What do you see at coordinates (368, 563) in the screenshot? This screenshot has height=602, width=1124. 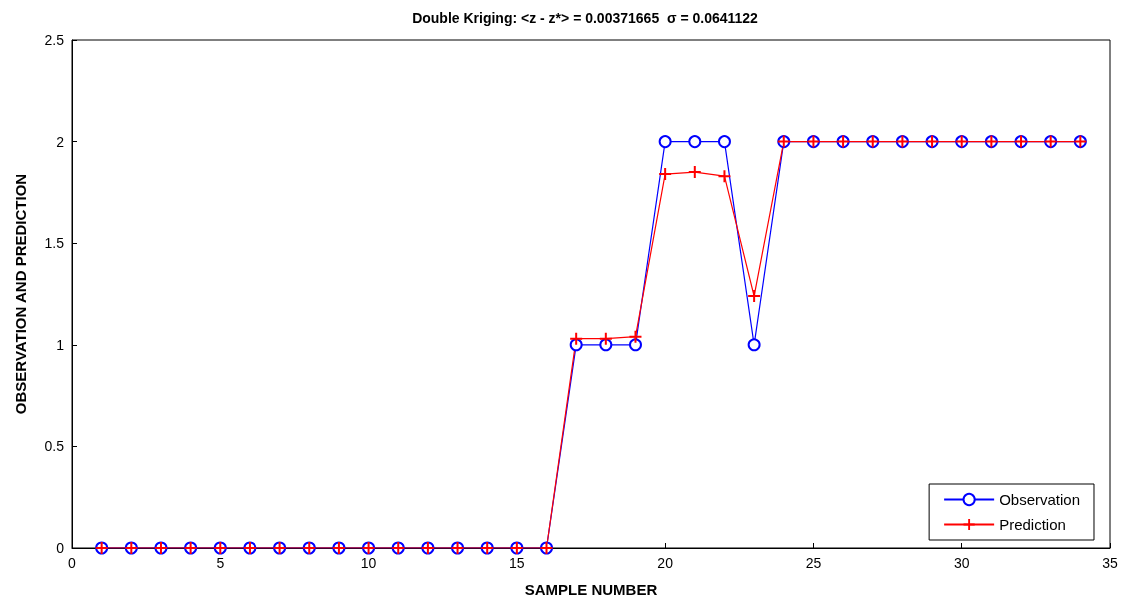 I see `x-tick-label: 10` at bounding box center [368, 563].